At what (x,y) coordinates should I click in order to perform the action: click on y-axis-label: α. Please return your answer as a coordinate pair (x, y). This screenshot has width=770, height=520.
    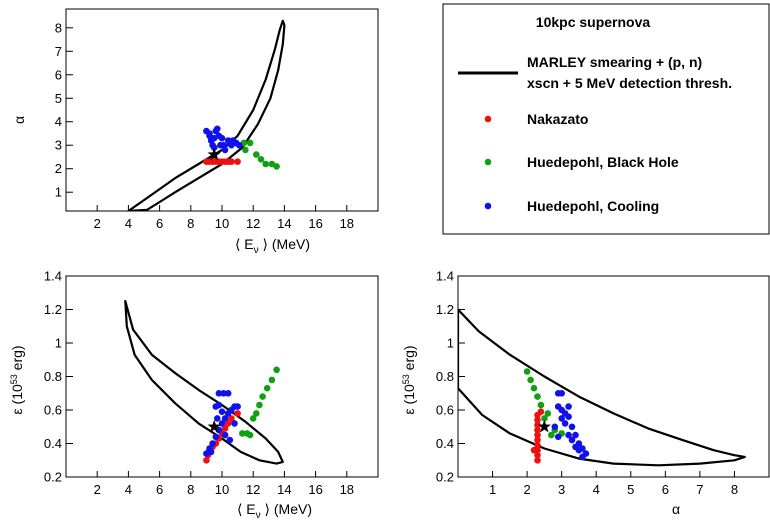
    Looking at the image, I should click on (19, 120).